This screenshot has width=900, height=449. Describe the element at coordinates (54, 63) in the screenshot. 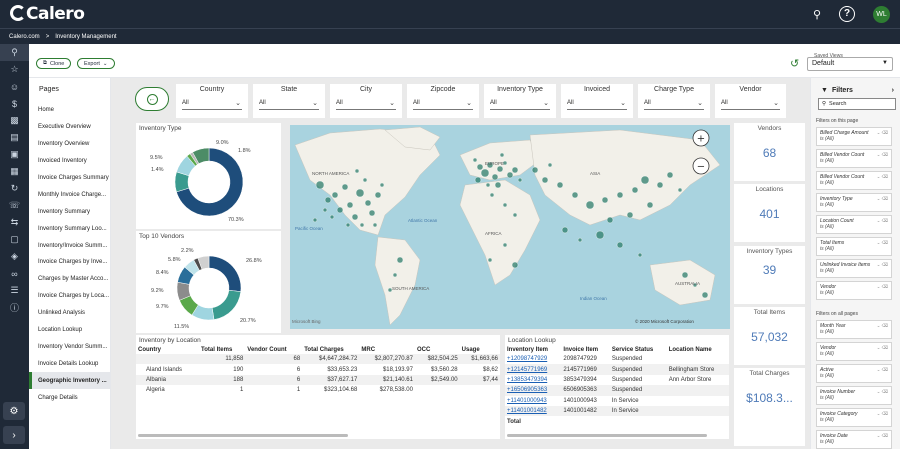

I see `clone-button: ⧉ Clone` at that location.